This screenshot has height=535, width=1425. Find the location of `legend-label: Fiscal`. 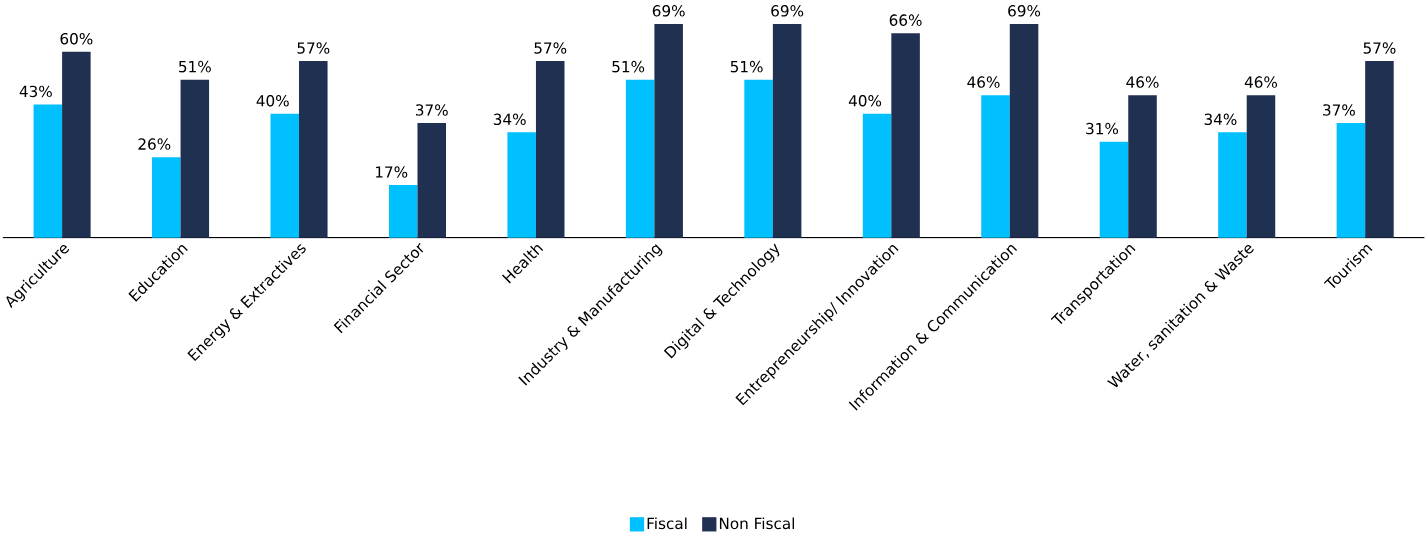

legend-label: Fiscal is located at coordinates (667, 523).